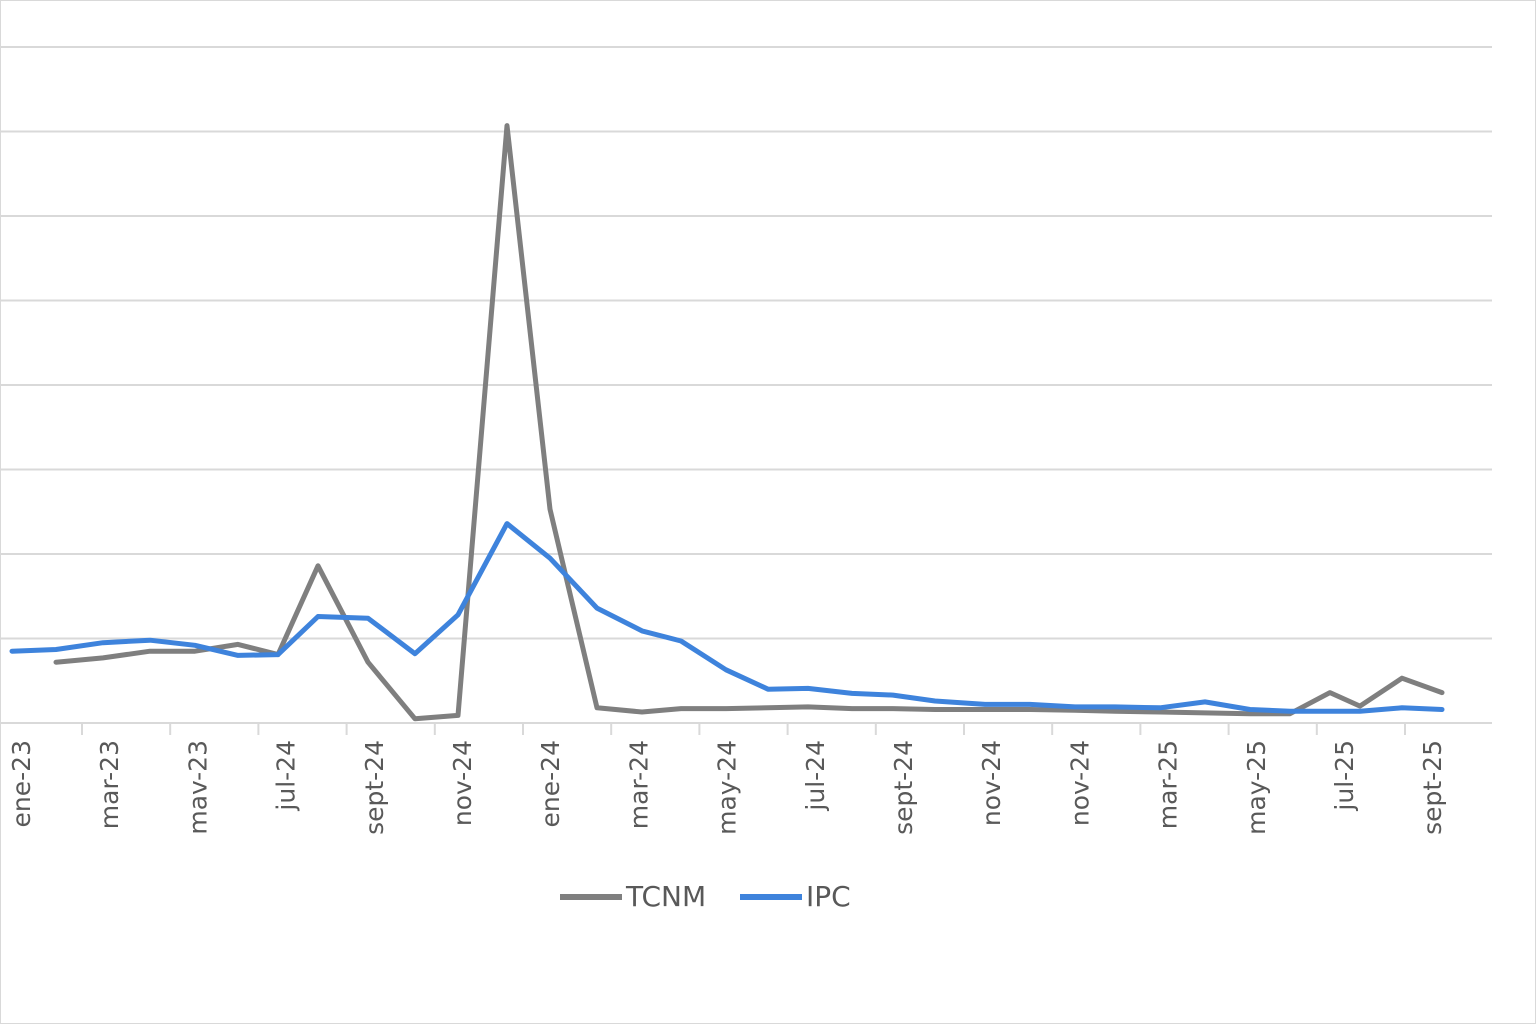 This screenshot has height=1024, width=1536. Describe the element at coordinates (1256, 787) in the screenshot. I see `x-tick-label: may-25` at that location.